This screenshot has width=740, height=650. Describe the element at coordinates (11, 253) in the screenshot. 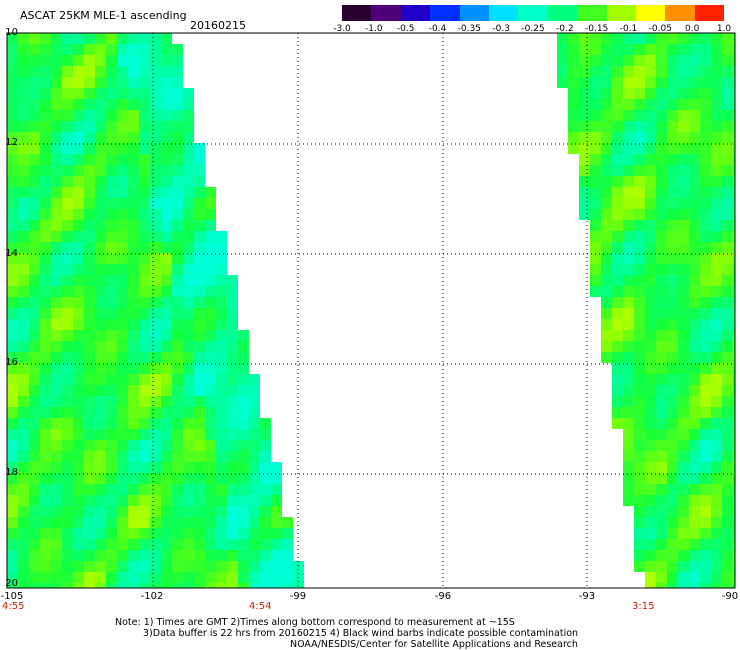

I see `lat-label-14: 14` at that location.